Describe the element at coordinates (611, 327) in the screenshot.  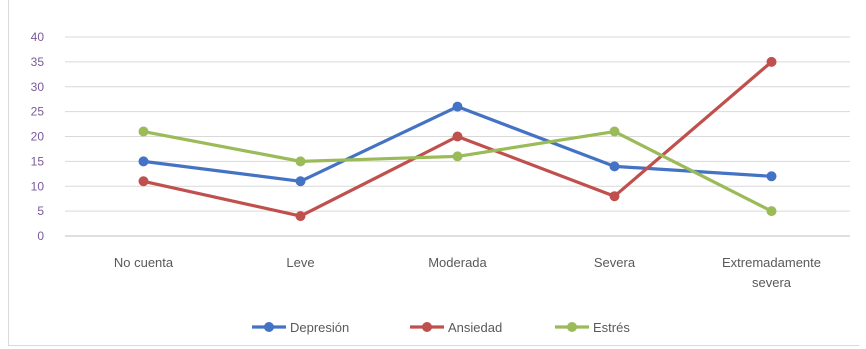
I see `legend-label: Estrés` at that location.